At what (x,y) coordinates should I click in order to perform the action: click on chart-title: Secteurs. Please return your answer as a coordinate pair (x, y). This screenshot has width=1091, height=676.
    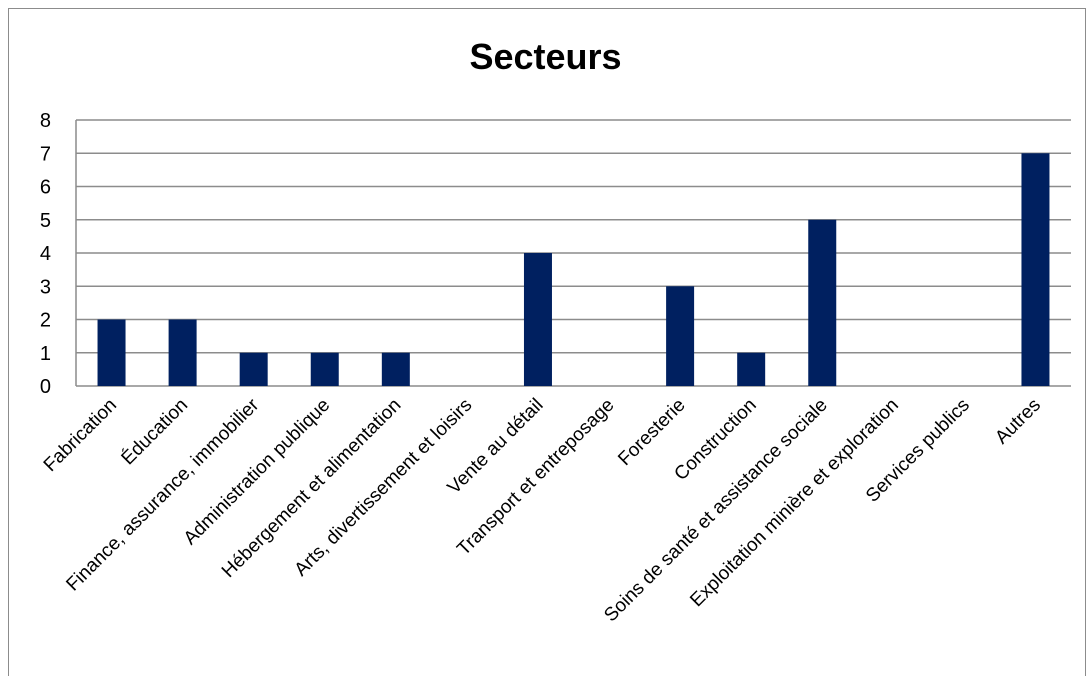
    Looking at the image, I should click on (545, 56).